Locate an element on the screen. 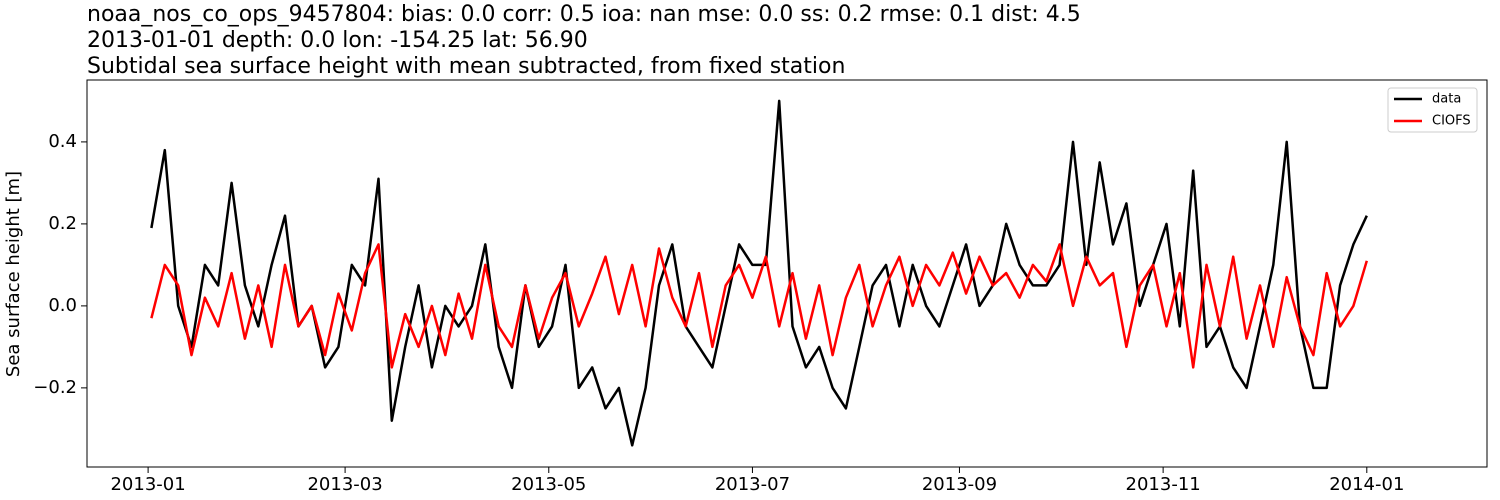 The width and height of the screenshot is (1500, 500). y-tick-label: −0.2 is located at coordinates (55, 387).